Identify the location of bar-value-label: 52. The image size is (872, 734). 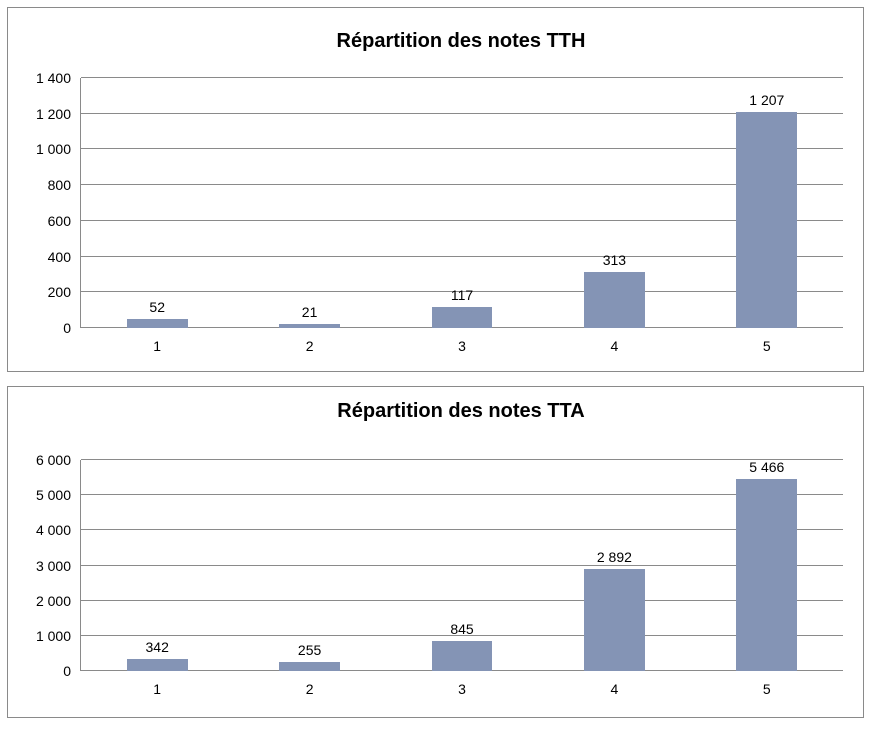
(157, 306).